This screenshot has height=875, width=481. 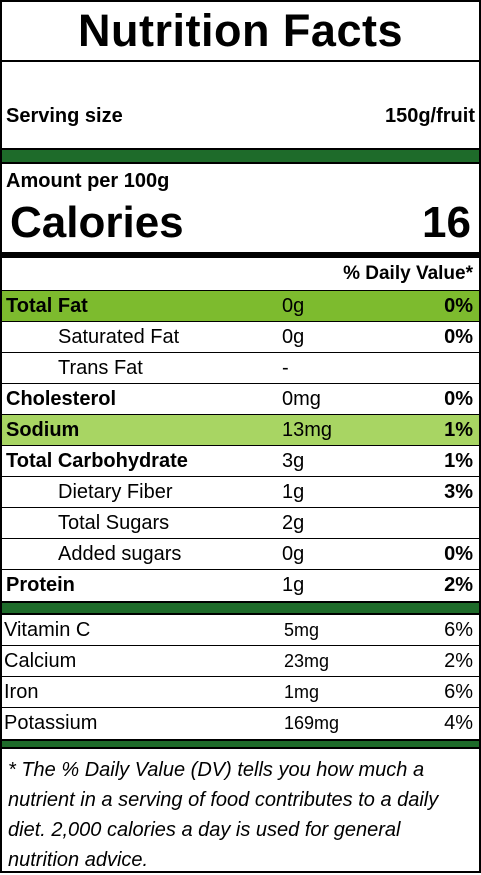 What do you see at coordinates (240, 32) in the screenshot?
I see `label-title: Nutrition Facts` at bounding box center [240, 32].